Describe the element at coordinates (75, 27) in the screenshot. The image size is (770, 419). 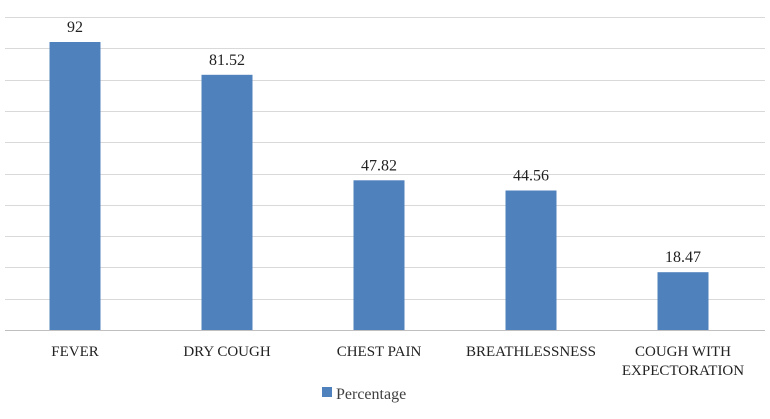
I see `data-label: 92` at that location.